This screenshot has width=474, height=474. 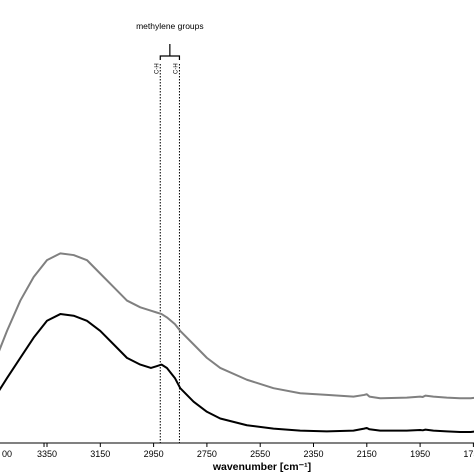 What do you see at coordinates (261, 467) in the screenshot?
I see `x-axis-title: wavenumber [cm⁻¹]` at bounding box center [261, 467].